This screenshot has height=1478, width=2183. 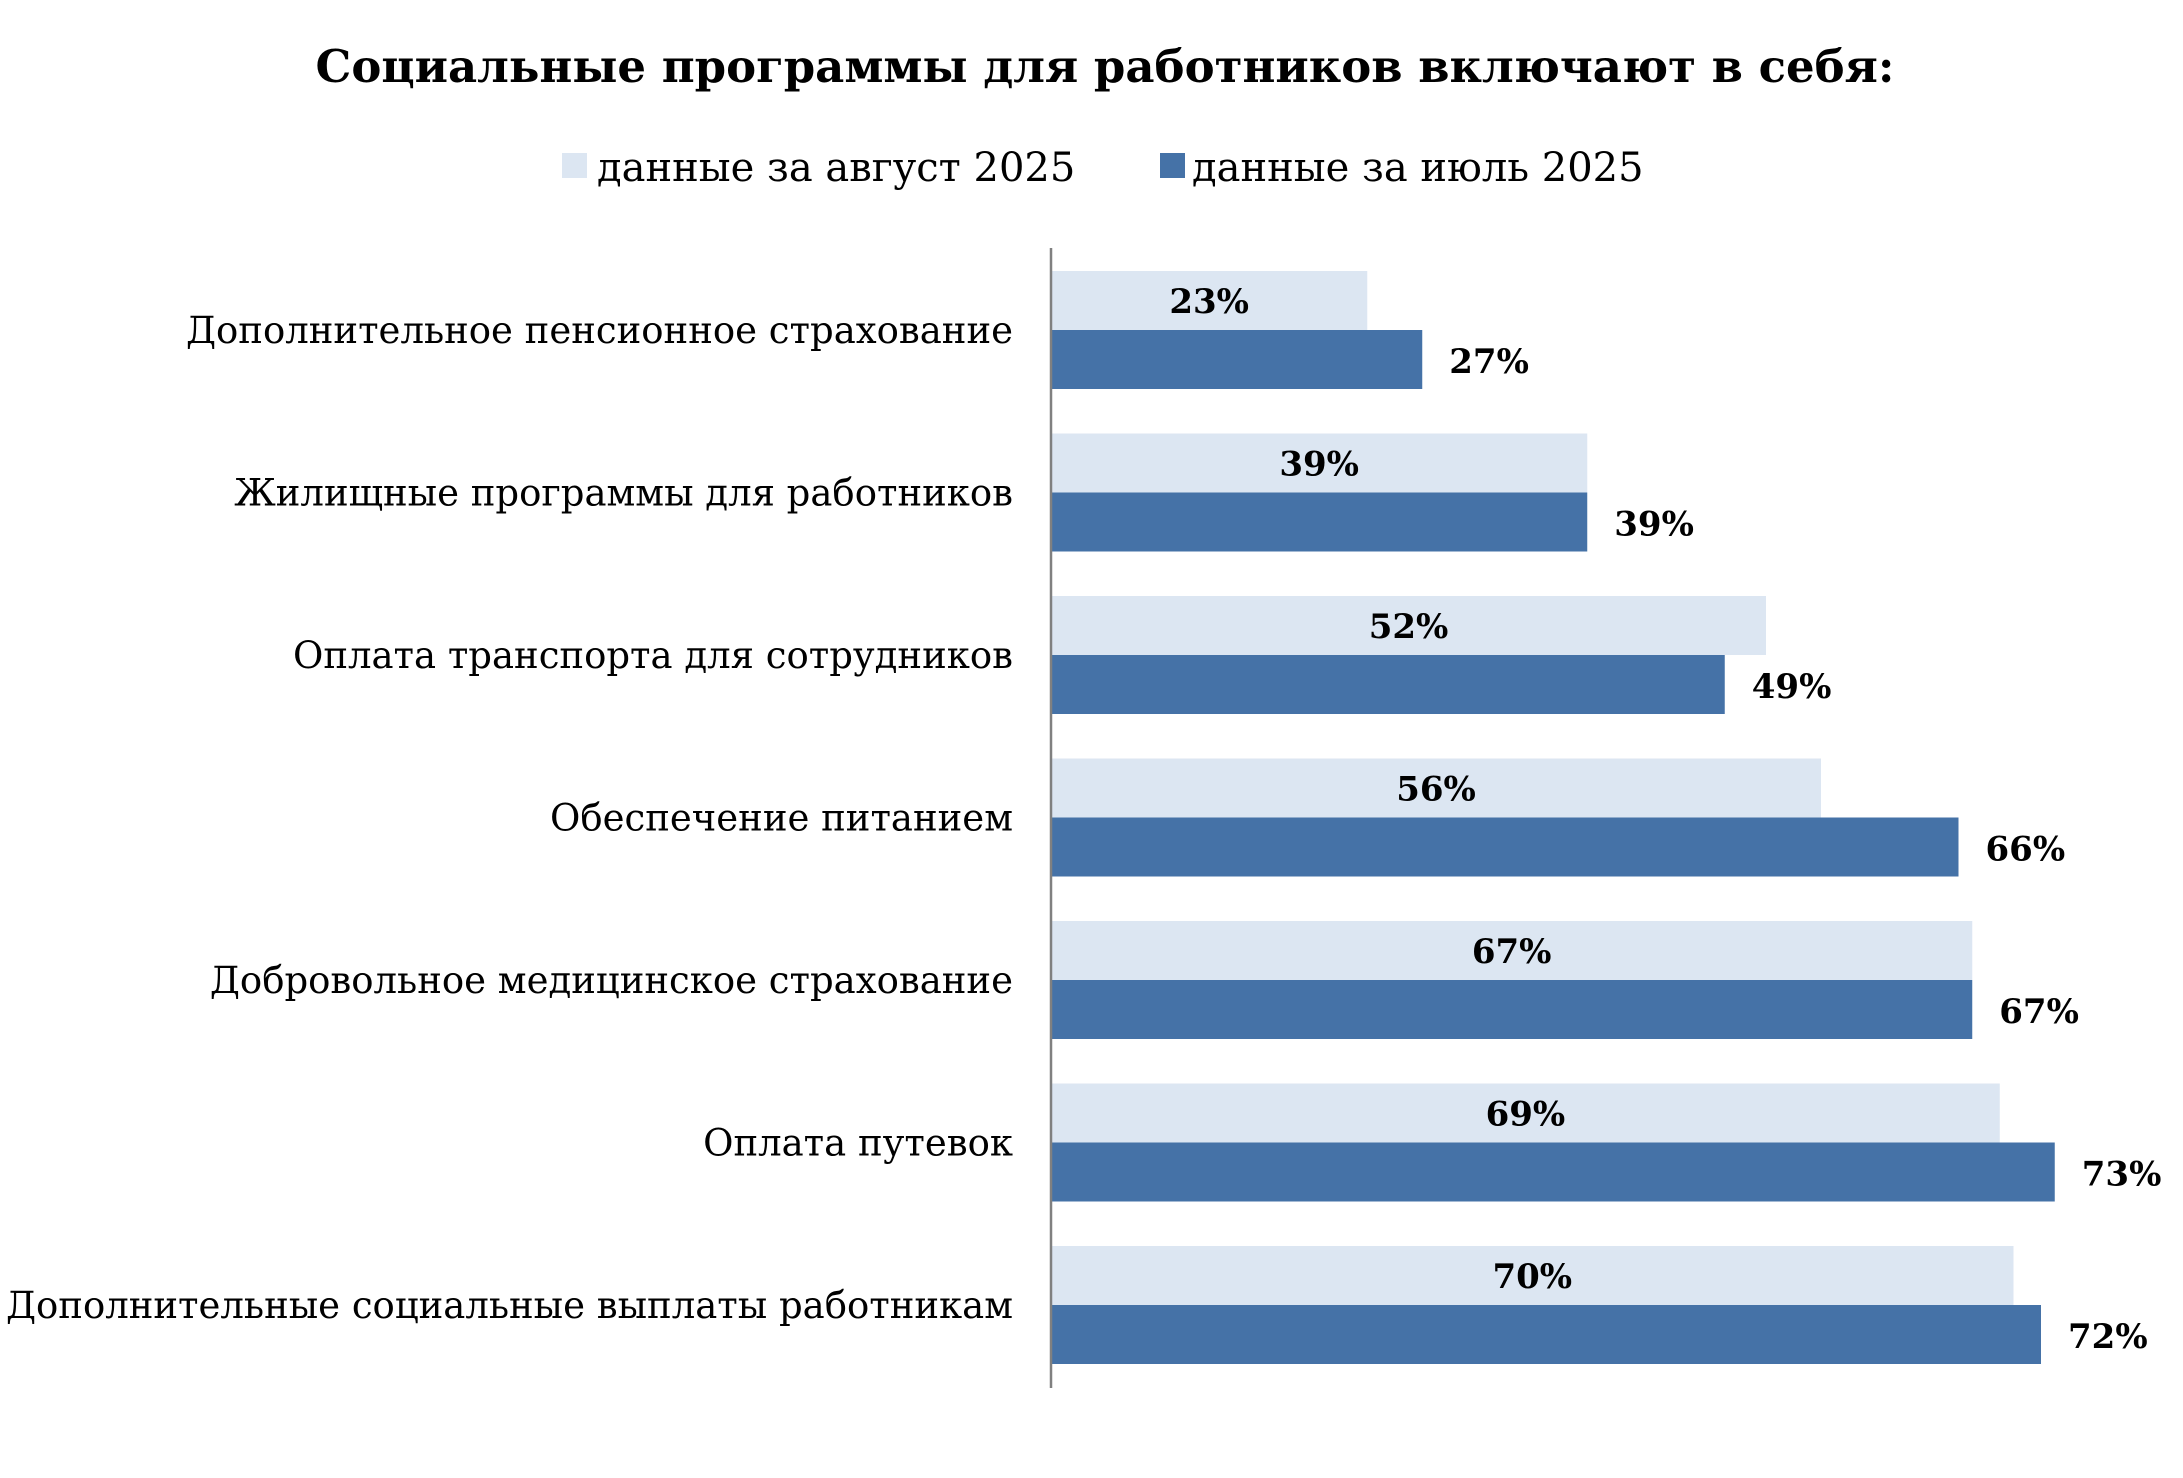 I want to click on legend-swatch-august, so click(x=574, y=165).